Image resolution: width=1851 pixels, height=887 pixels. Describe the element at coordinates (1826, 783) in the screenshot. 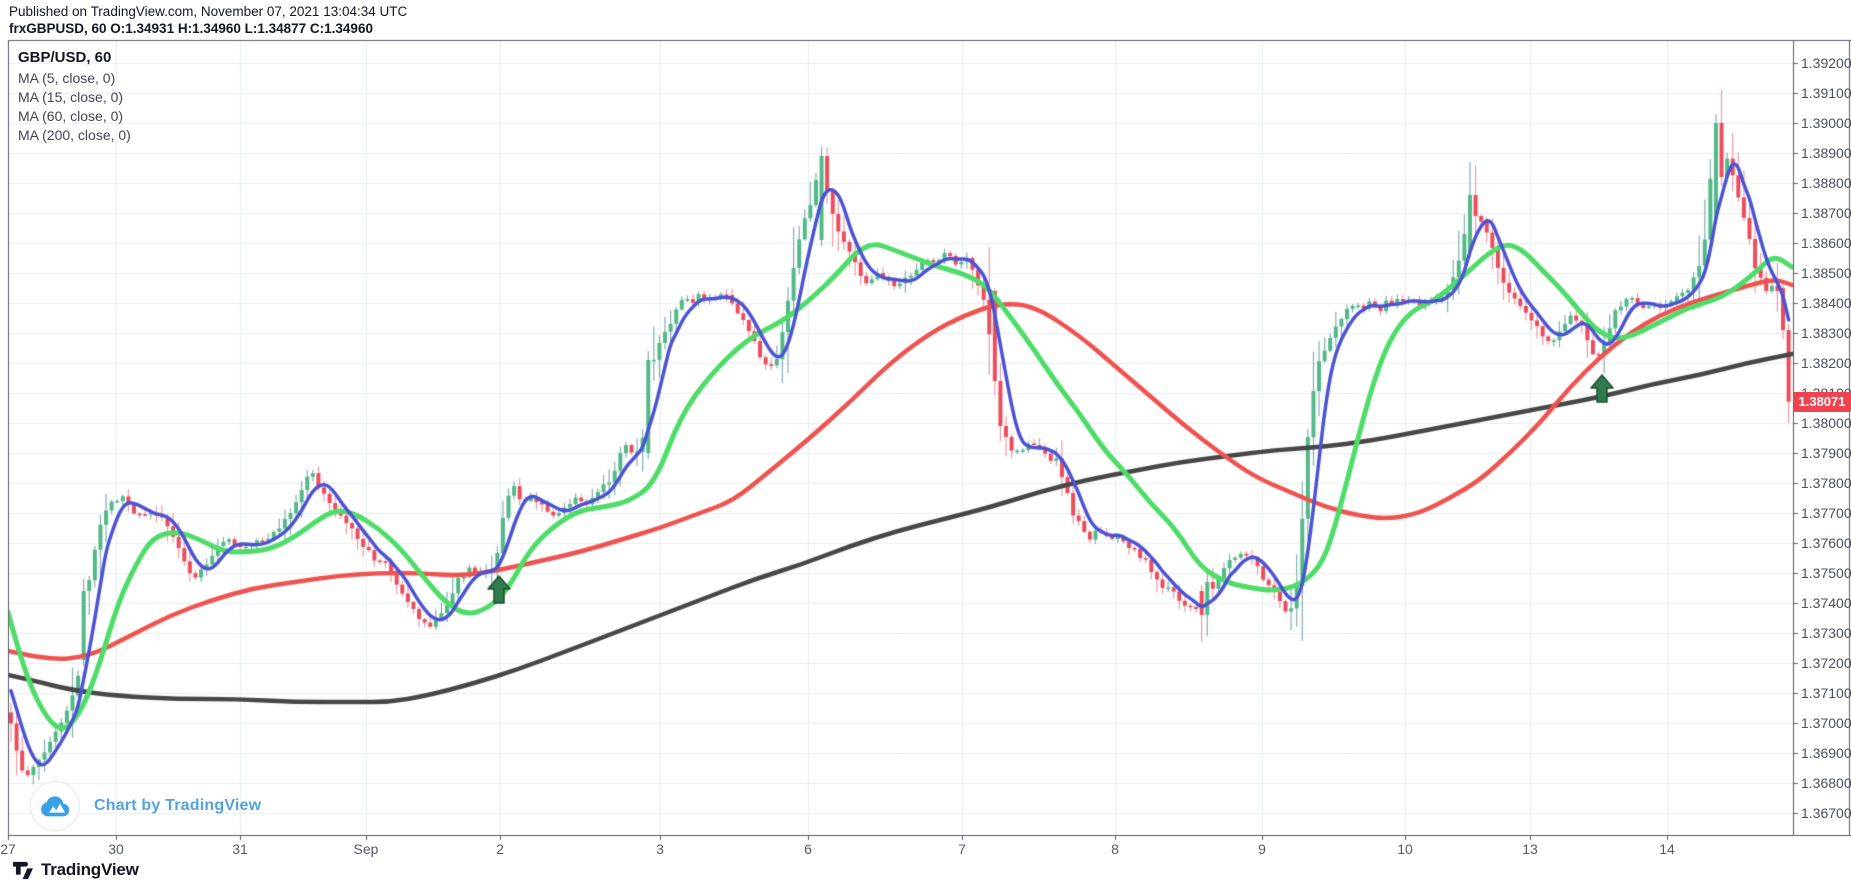

I see `price-tick-label: 1.36800` at that location.